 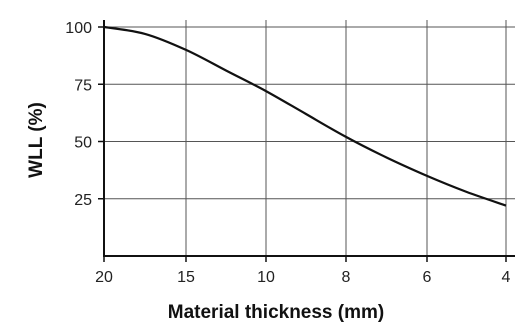 I want to click on y-tick-label: 100, so click(x=78, y=28).